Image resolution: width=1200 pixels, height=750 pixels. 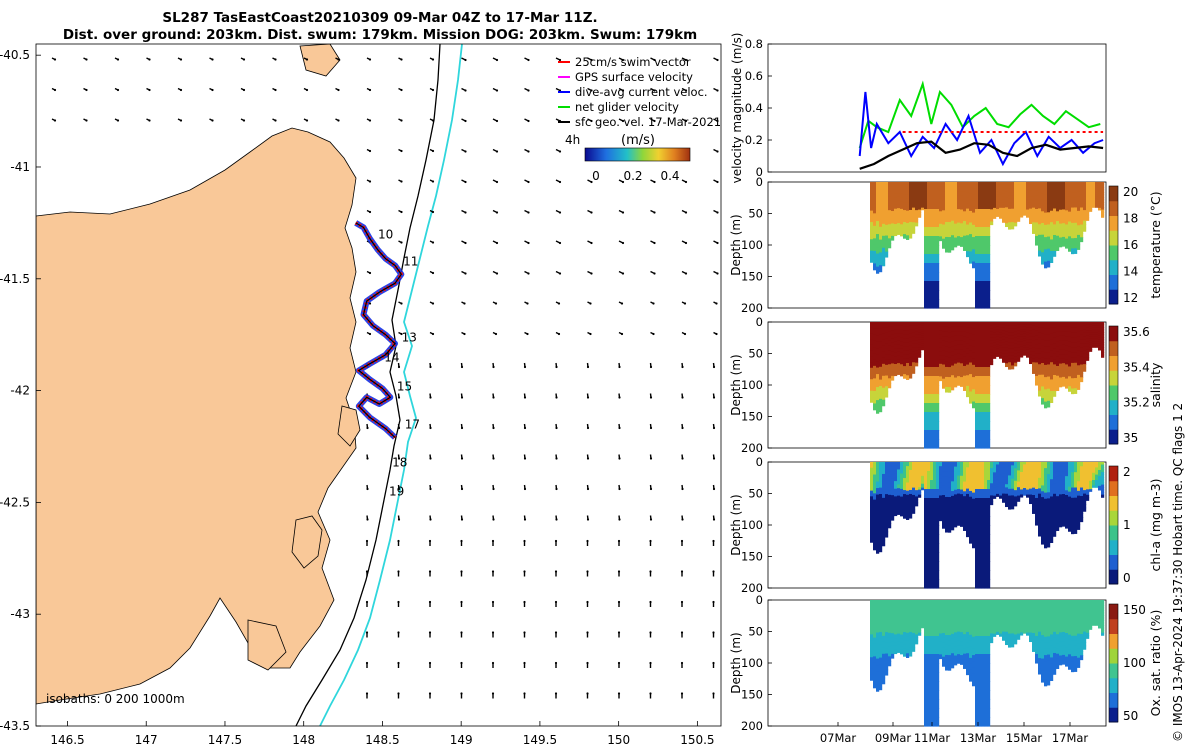 What do you see at coordinates (15, 55) in the screenshot?
I see `map-ytick-label: -40.5` at bounding box center [15, 55].